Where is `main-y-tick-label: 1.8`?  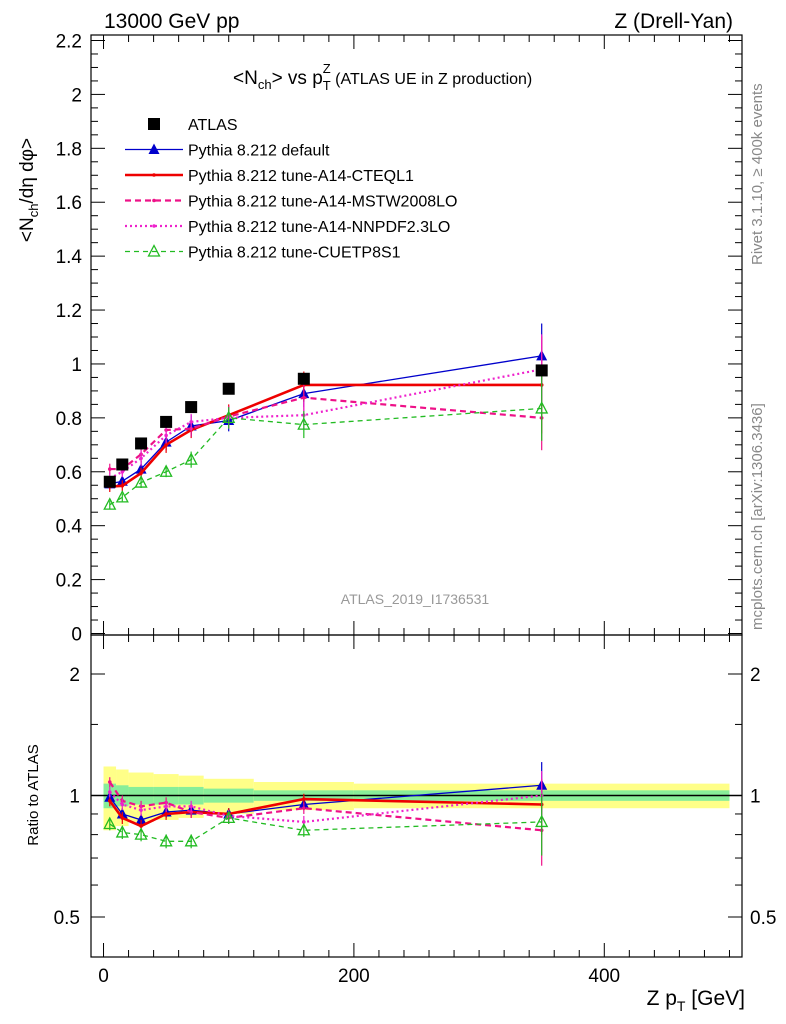
main-y-tick-label: 1.8 is located at coordinates (69, 149).